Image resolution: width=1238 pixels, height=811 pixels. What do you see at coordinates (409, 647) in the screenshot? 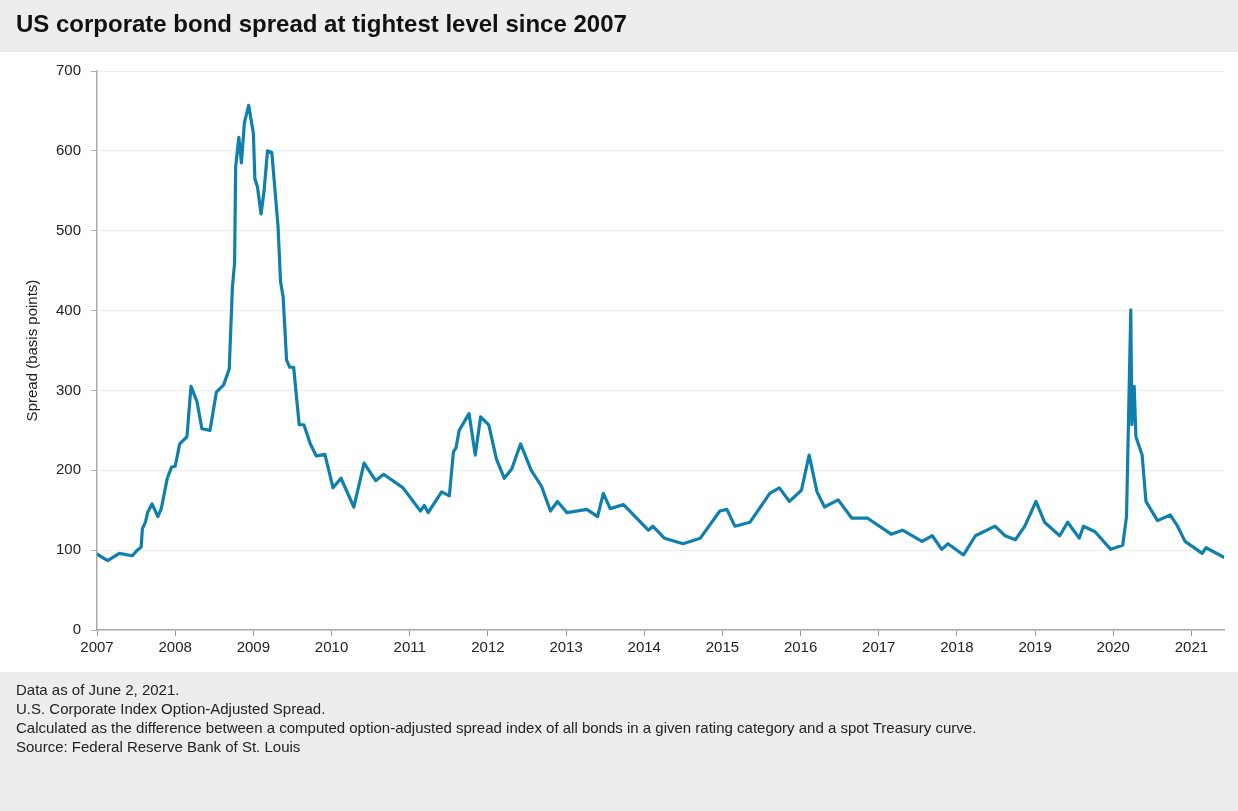
I see `x-tick-label: 2011` at bounding box center [409, 647].